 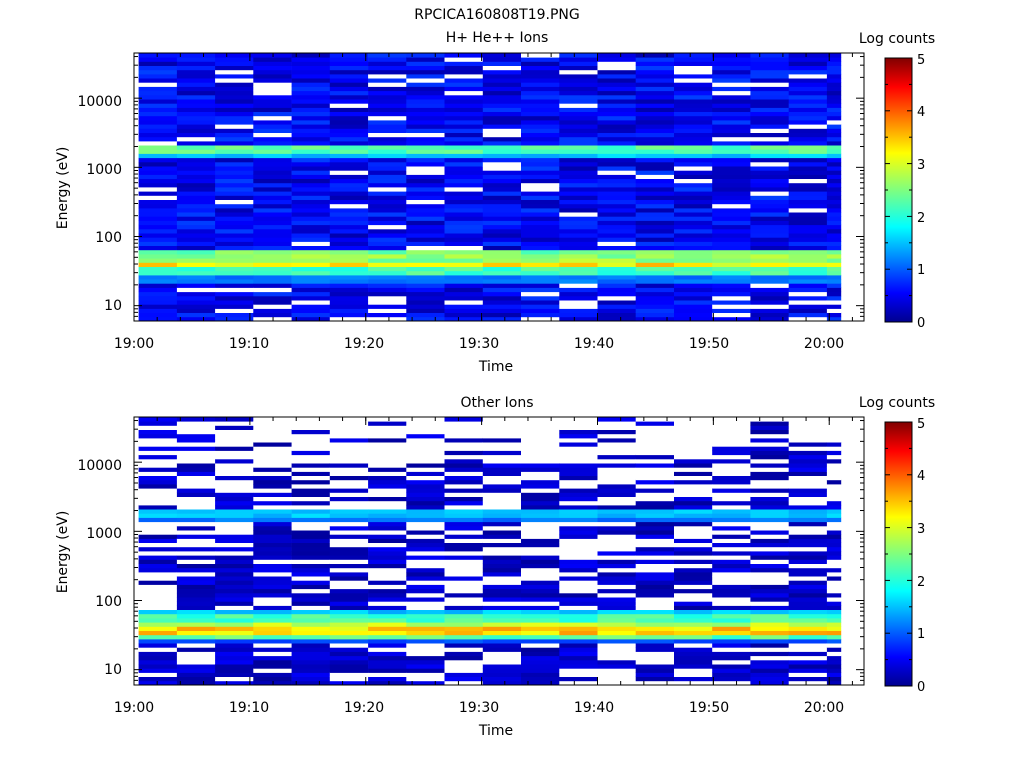 I want to click on colorbar-tick-label: 0, so click(x=921, y=323).